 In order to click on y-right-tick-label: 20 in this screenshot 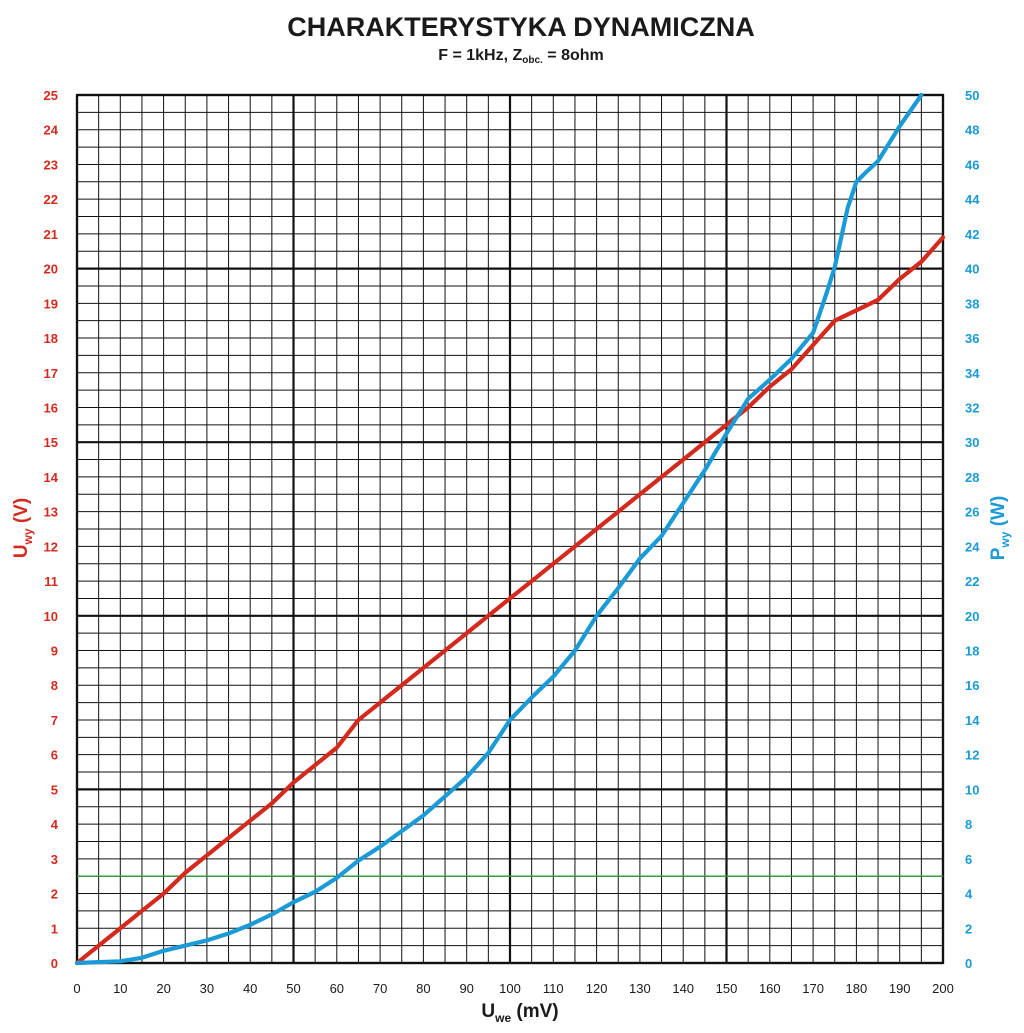, I will do `click(972, 616)`.